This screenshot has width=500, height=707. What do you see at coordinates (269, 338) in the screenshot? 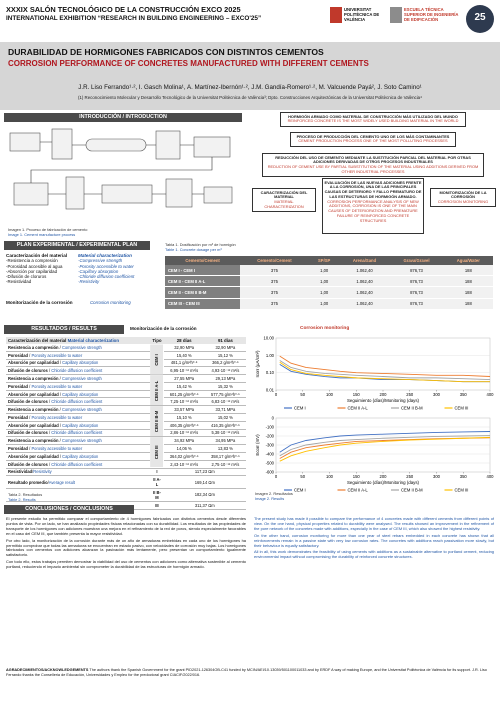
I see `y-tick-label: 10.00` at bounding box center [269, 338].